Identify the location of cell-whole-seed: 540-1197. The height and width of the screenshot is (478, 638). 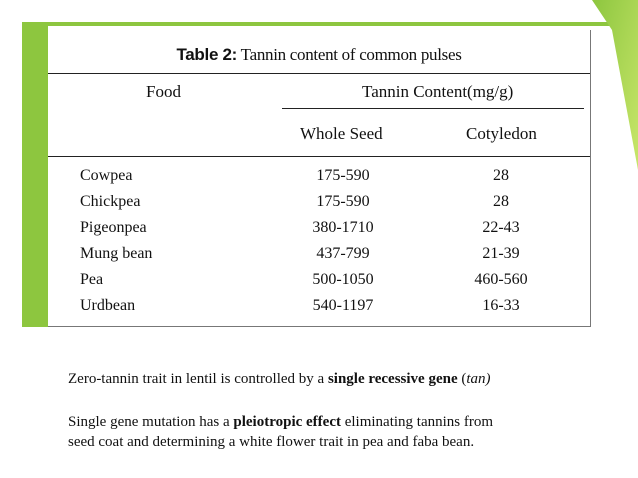
(343, 305).